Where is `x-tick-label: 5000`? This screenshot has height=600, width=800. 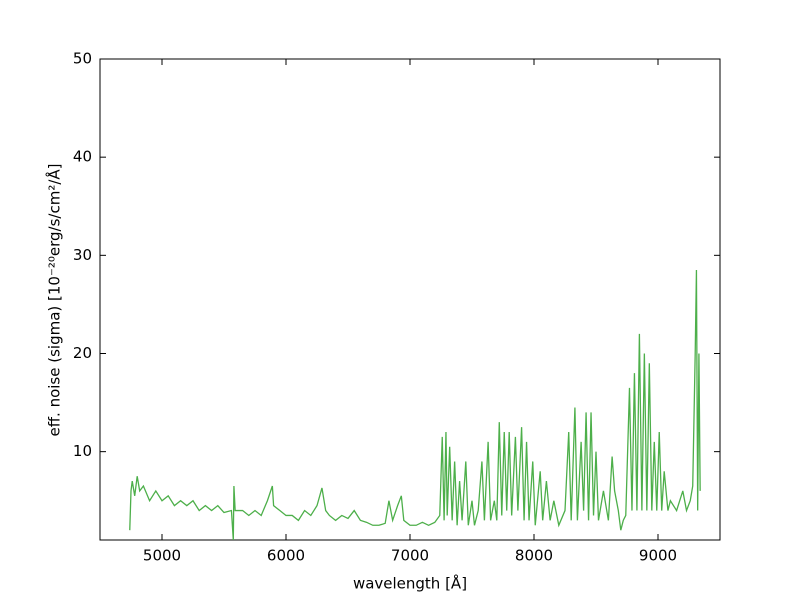
x-tick-label: 5000 is located at coordinates (162, 556).